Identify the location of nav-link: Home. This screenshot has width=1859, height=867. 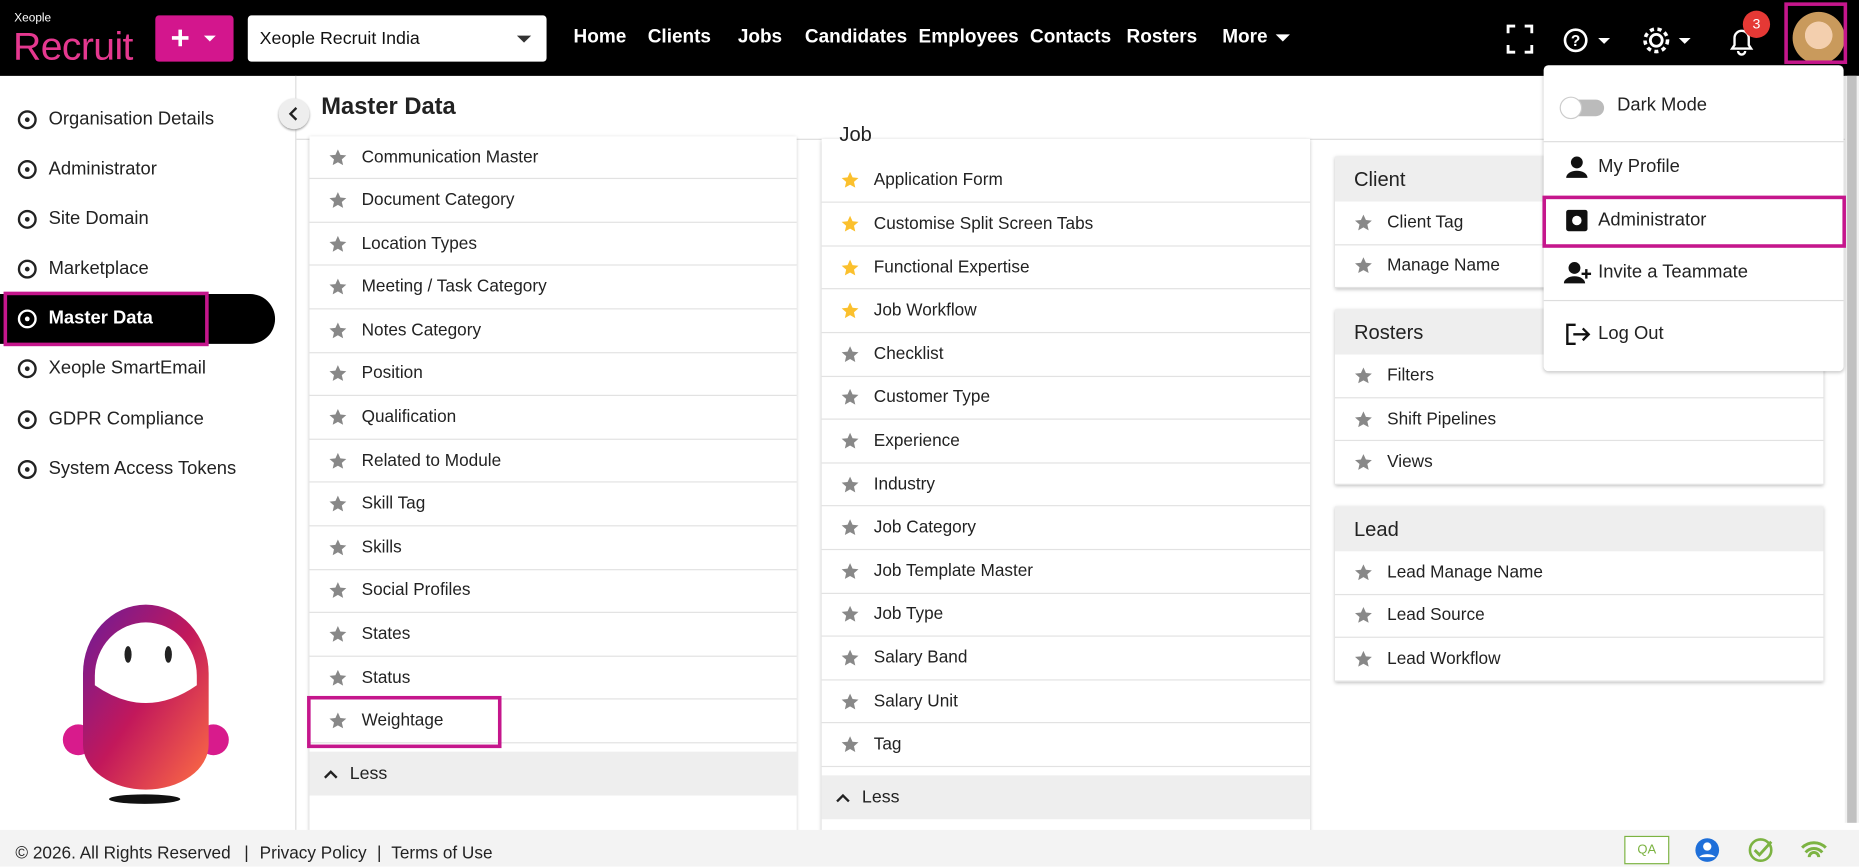
(600, 37).